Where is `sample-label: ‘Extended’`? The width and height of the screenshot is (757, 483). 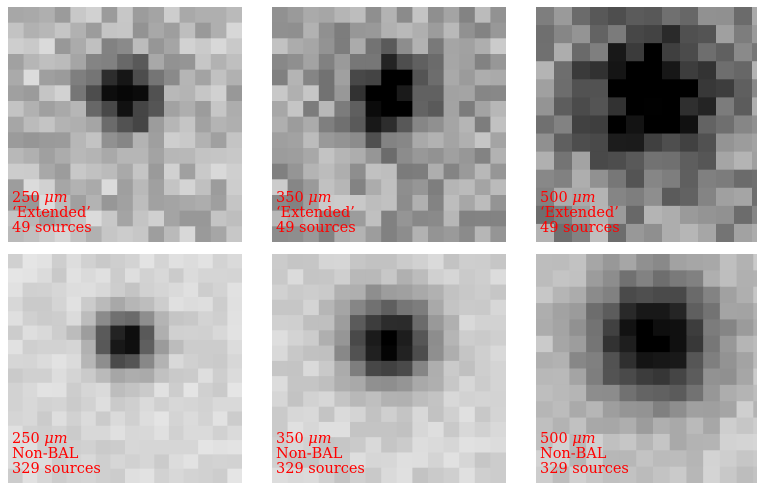 sample-label: ‘Extended’ is located at coordinates (51, 213).